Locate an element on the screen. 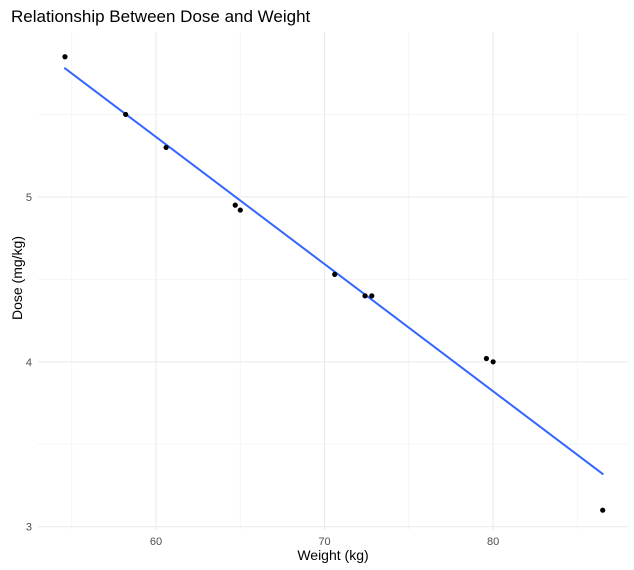 This screenshot has width=634, height=570. x-tick-label: 70 is located at coordinates (324, 542).